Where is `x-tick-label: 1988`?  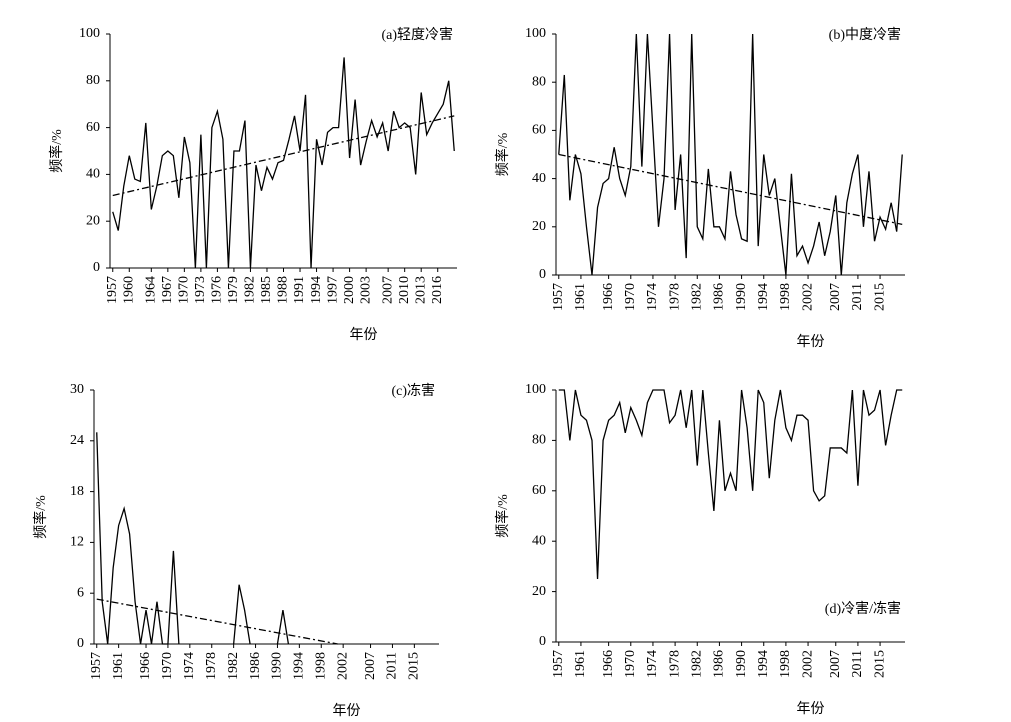 x-tick-label: 1988 is located at coordinates (283, 290).